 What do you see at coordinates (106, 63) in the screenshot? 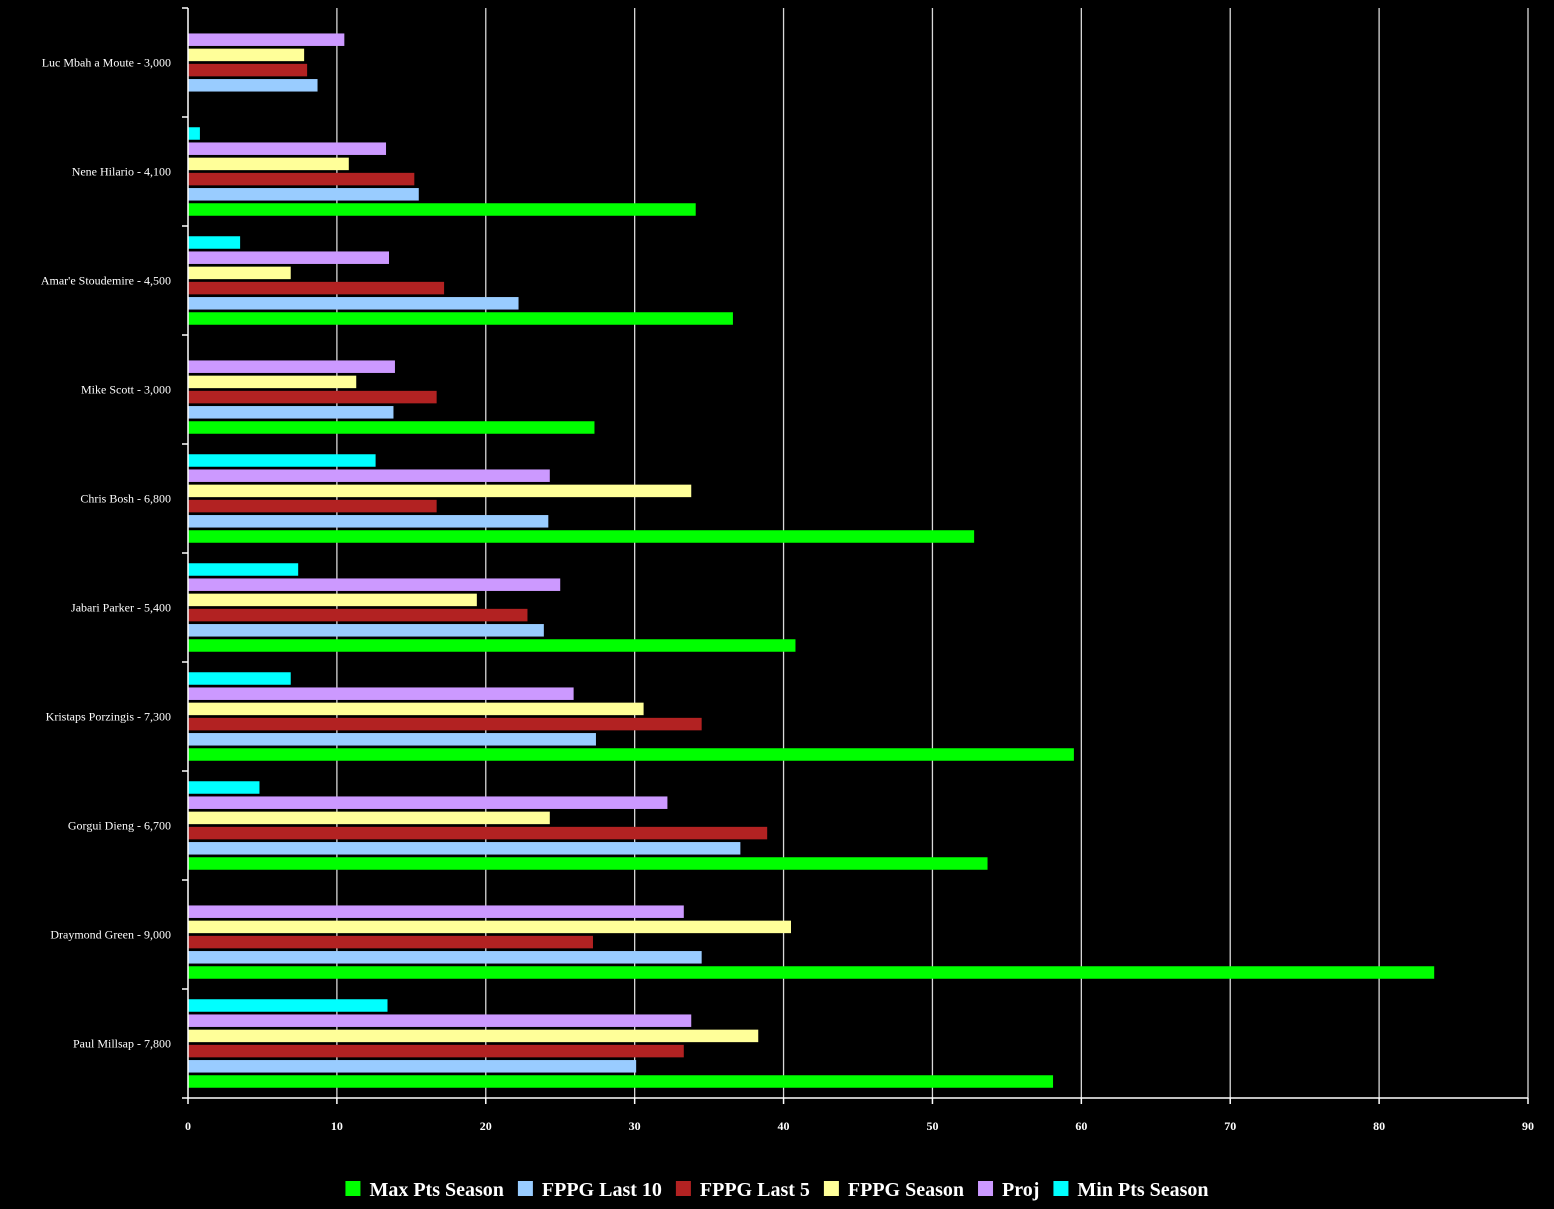
I see `category-label: Luc Mbah a Moute - 3,000` at bounding box center [106, 63].